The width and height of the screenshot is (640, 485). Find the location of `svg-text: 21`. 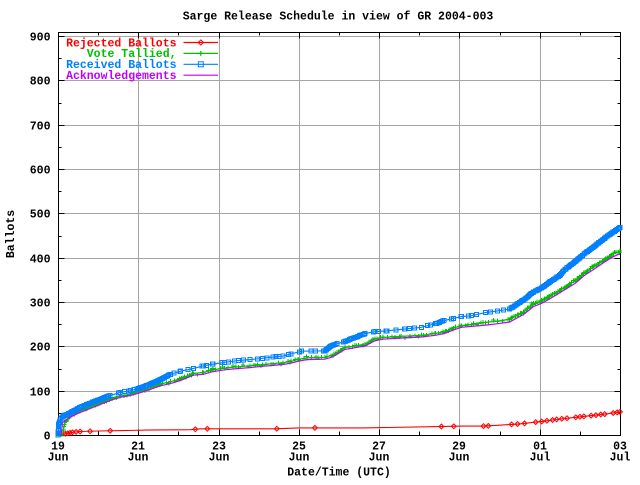

svg-text: 21 is located at coordinates (138, 447).